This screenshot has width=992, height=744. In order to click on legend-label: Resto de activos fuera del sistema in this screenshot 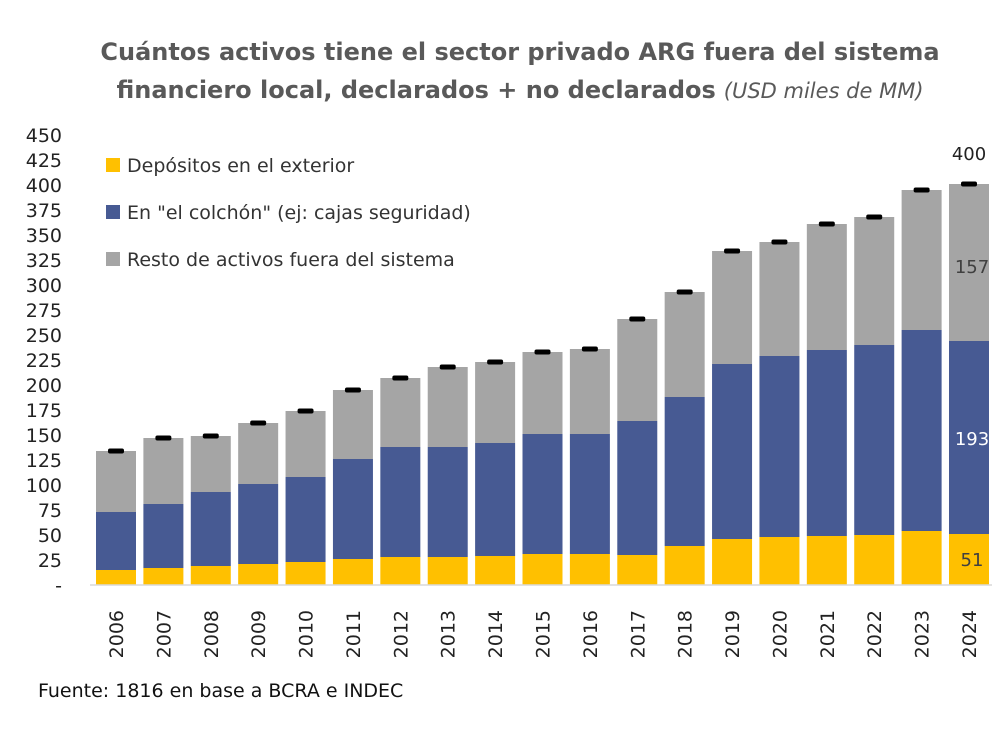, I will do `click(291, 260)`.